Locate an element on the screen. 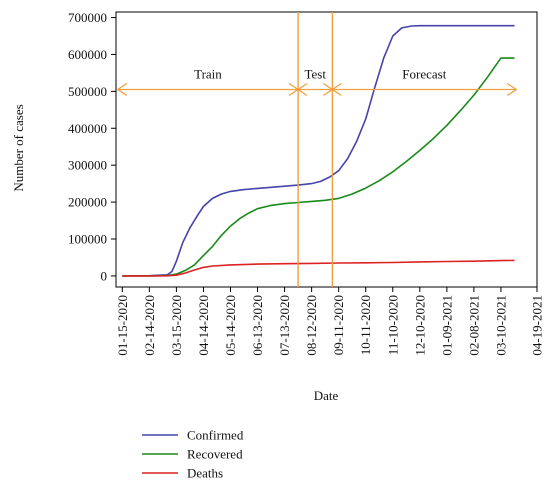 This screenshot has width=544, height=494. x-tick-label: 05-14-2020 is located at coordinates (230, 325).